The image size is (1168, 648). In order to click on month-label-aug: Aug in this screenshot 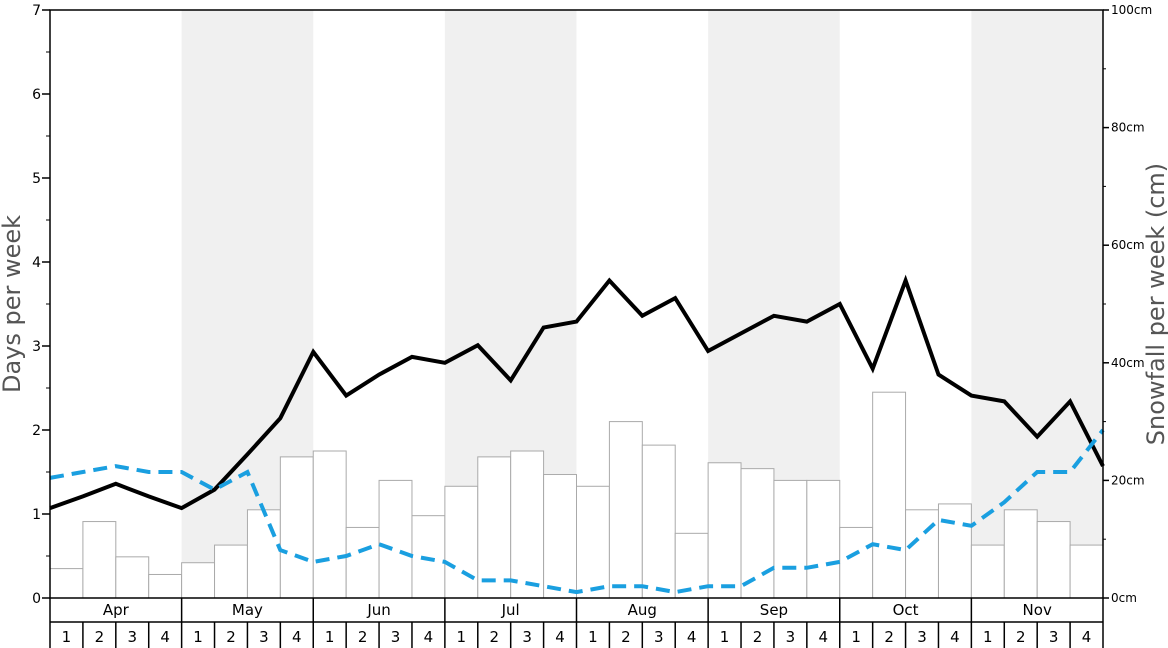, I will do `click(642, 610)`.